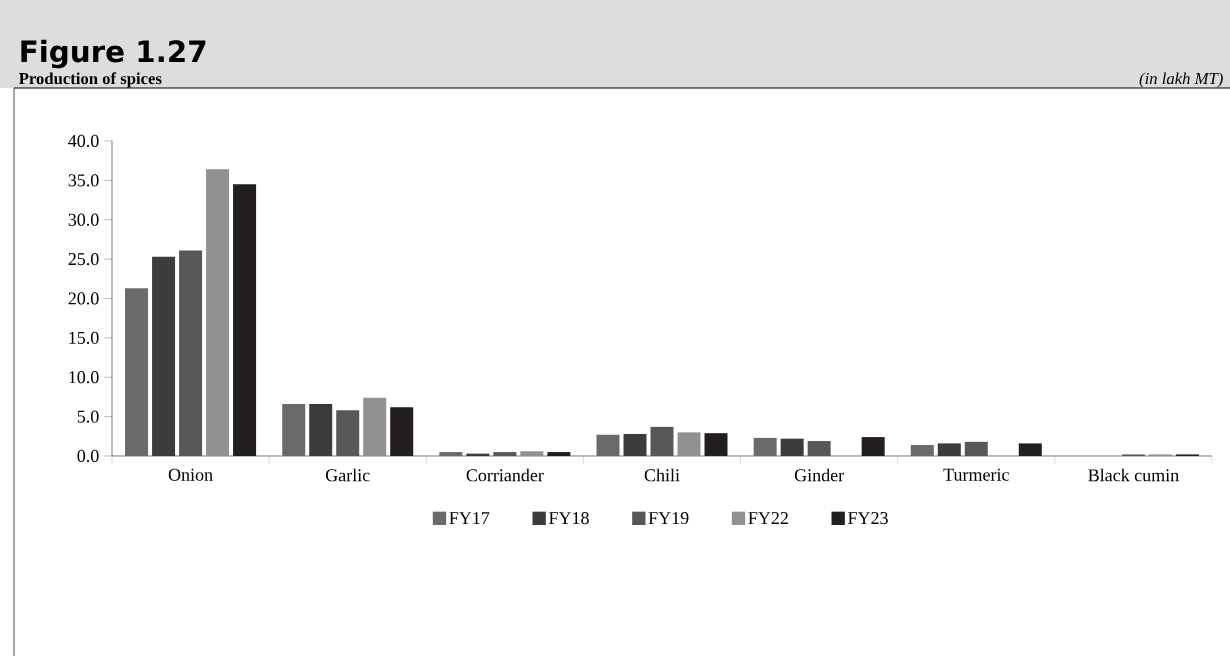 This screenshot has height=656, width=1230. I want to click on y-tick-label: 5.0, so click(88, 416).